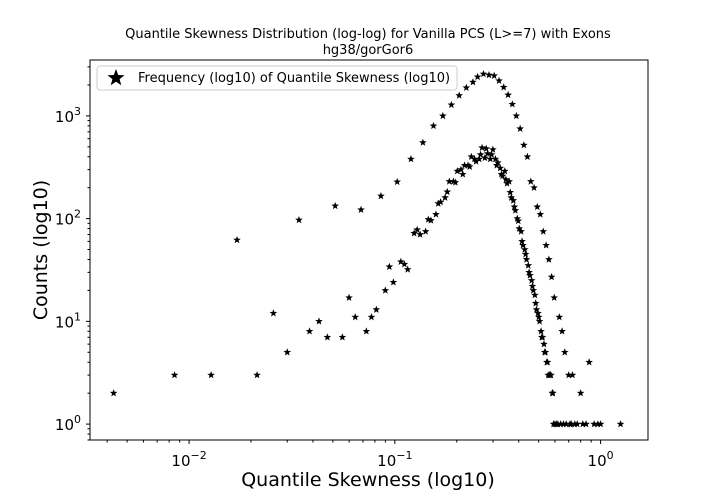 The height and width of the screenshot is (504, 720). What do you see at coordinates (68, 218) in the screenshot?
I see `y-tick-label: 10²` at bounding box center [68, 218].